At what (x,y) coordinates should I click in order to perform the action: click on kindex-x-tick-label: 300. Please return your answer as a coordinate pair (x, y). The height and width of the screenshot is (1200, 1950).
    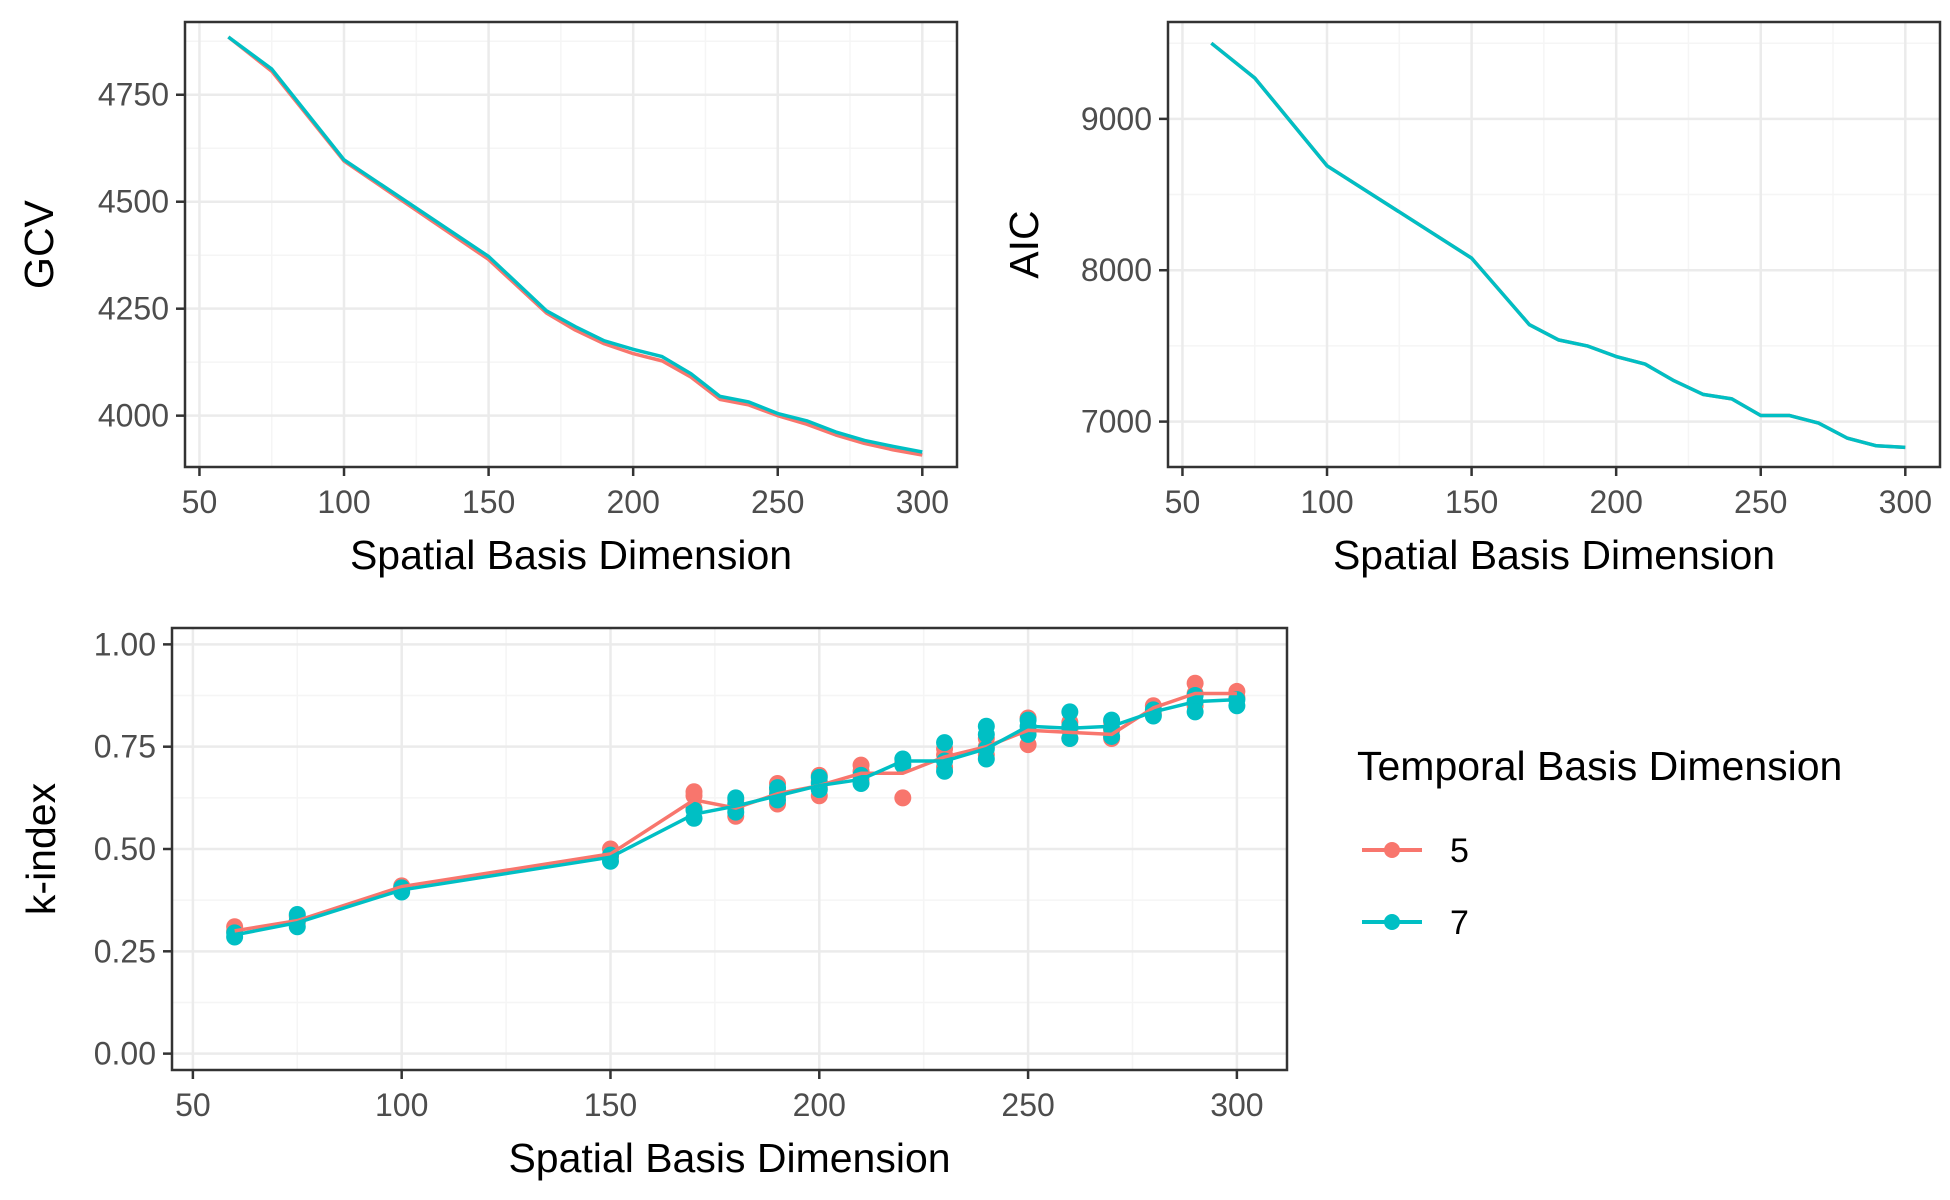
    Looking at the image, I should click on (1236, 1105).